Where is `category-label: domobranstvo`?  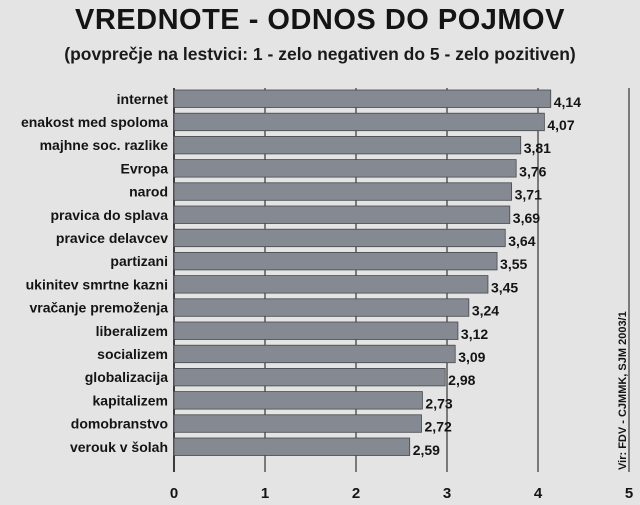 category-label: domobranstvo is located at coordinates (119, 424).